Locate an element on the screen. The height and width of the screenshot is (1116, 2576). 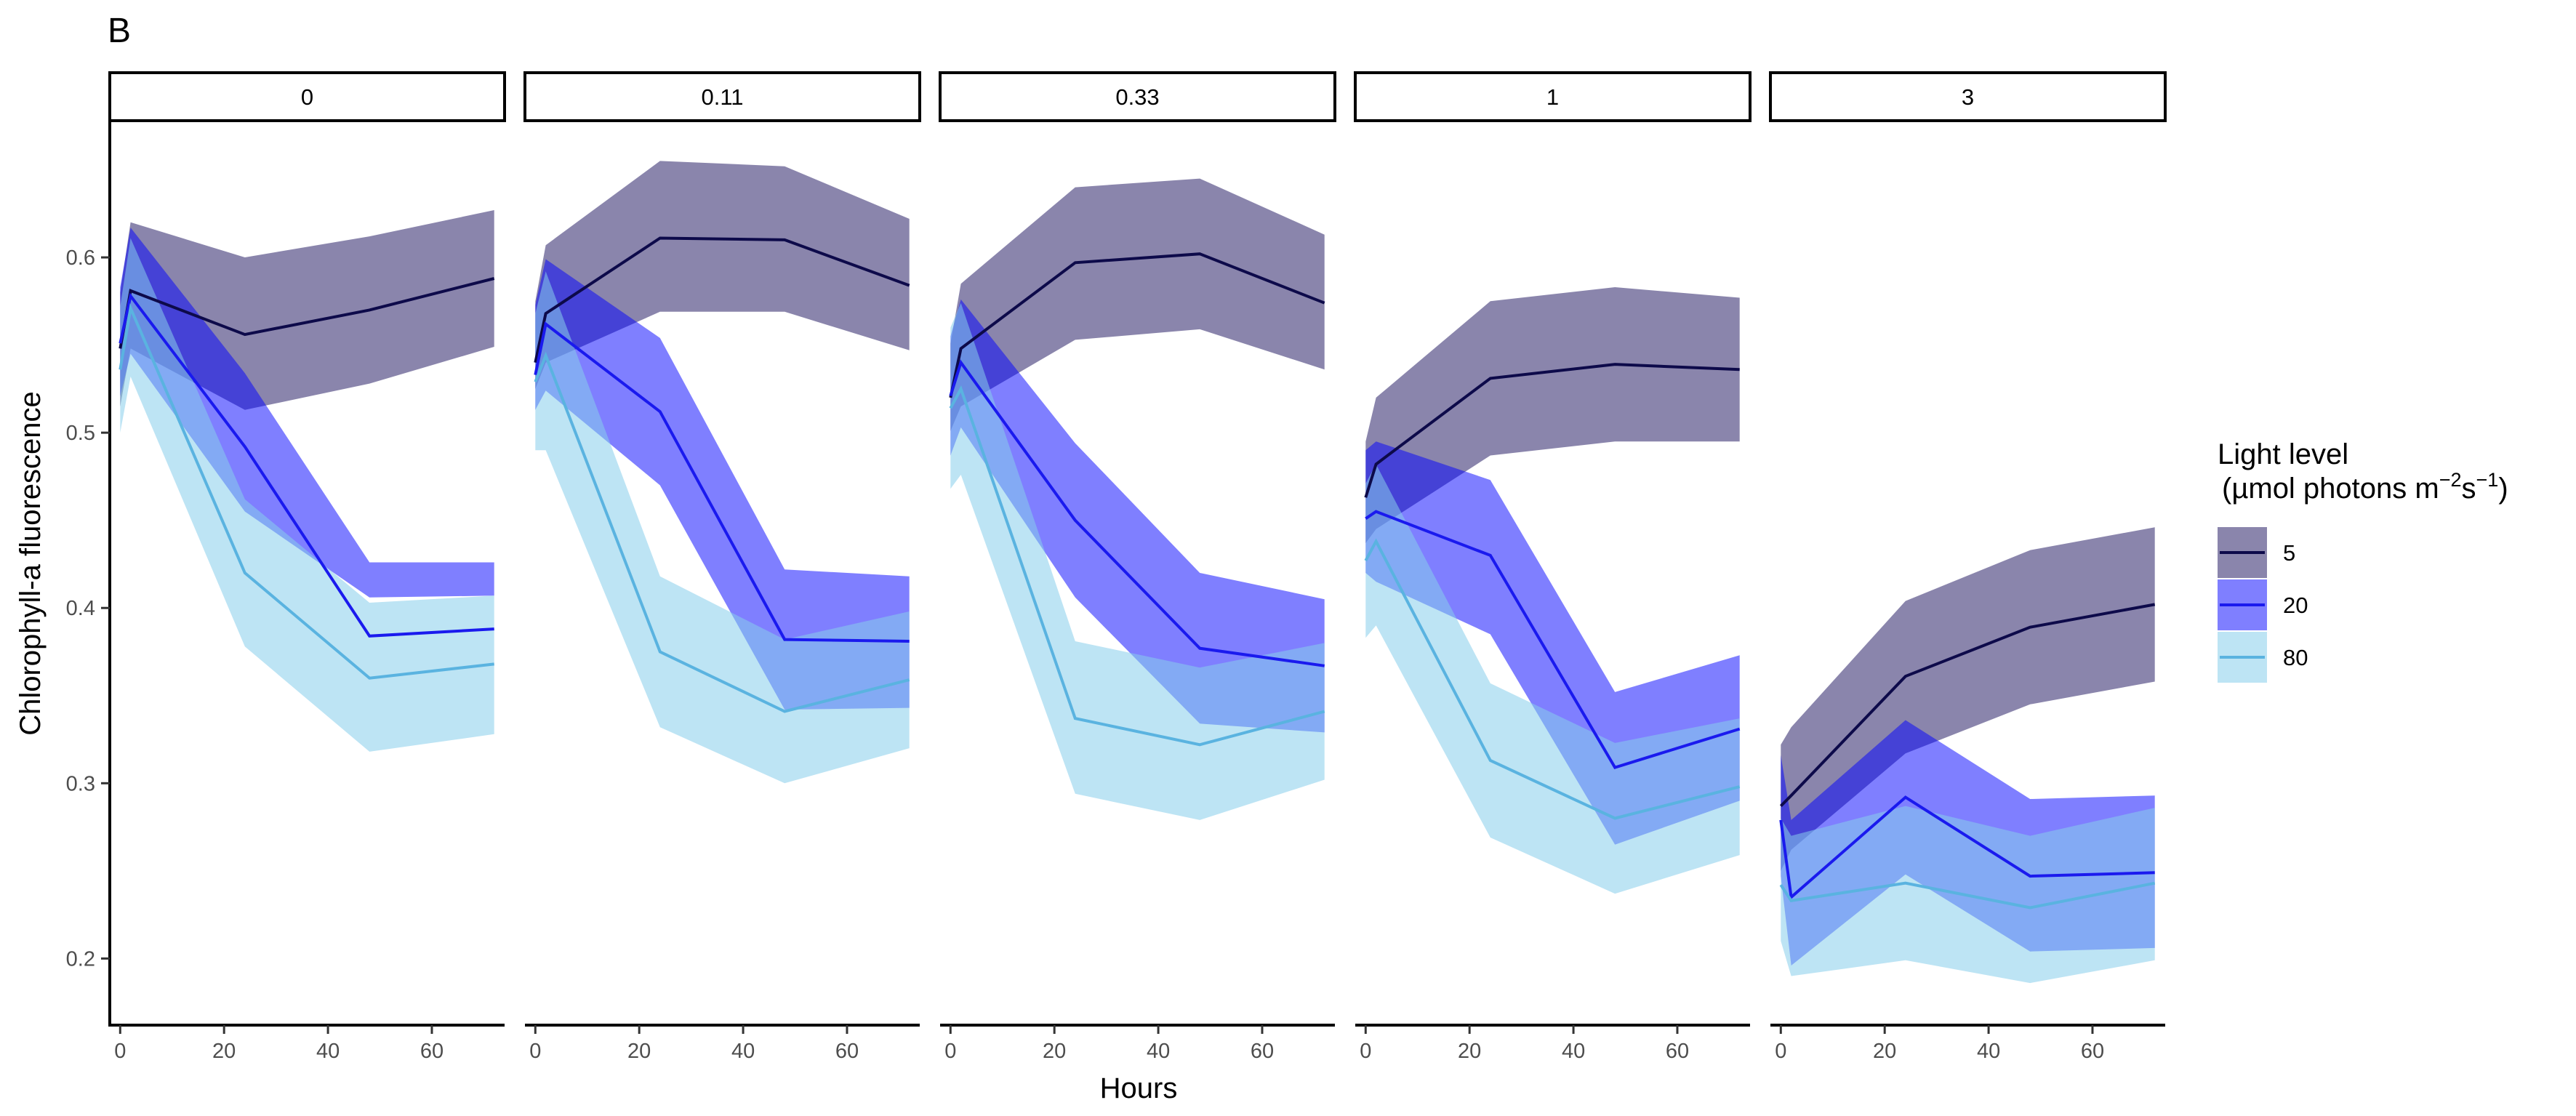
facet-panel-0.11: 0.11 0 20 40 60 is located at coordinates (722, 567).